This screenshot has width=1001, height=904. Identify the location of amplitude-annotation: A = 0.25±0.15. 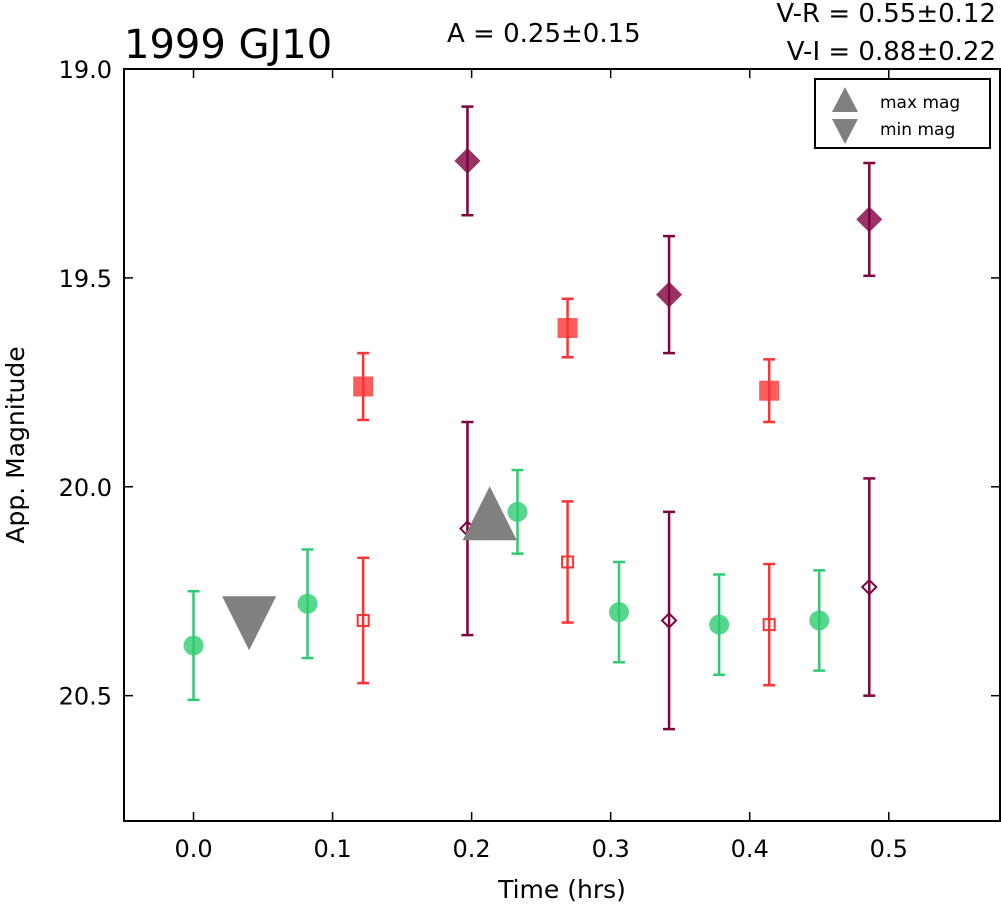
(544, 34).